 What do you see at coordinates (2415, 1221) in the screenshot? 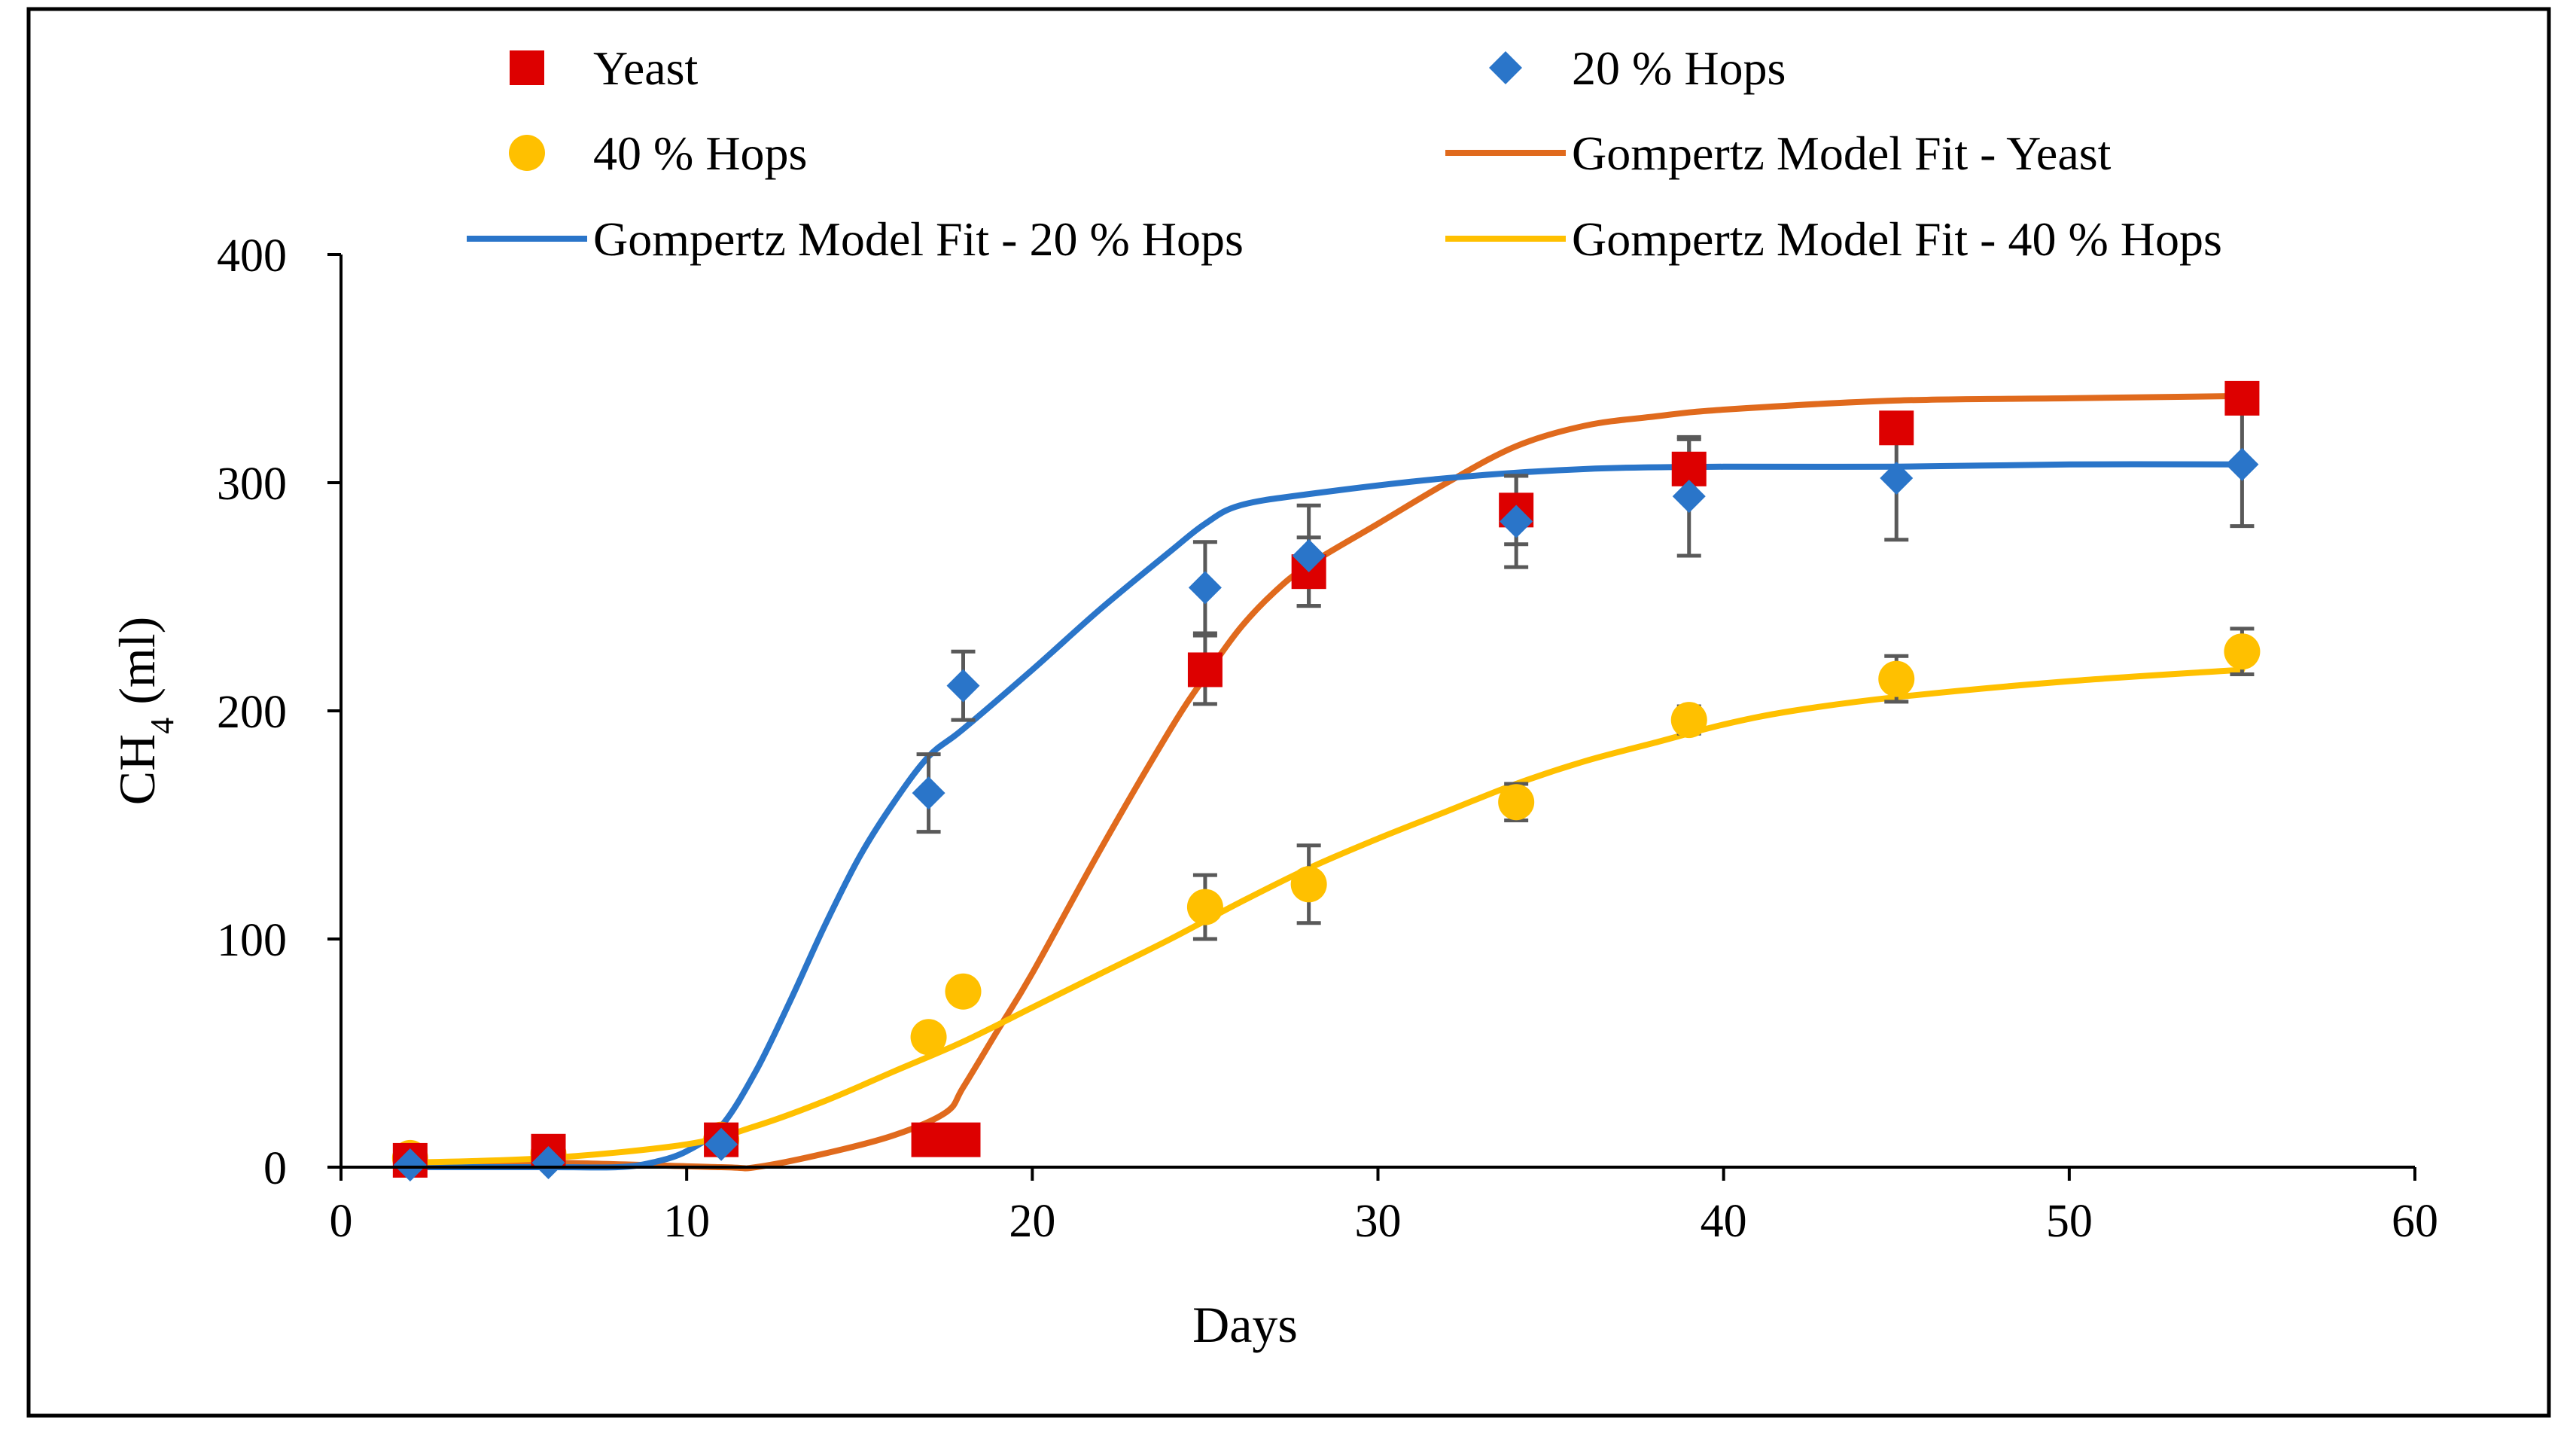
I see `x-tick-label: 60` at bounding box center [2415, 1221].